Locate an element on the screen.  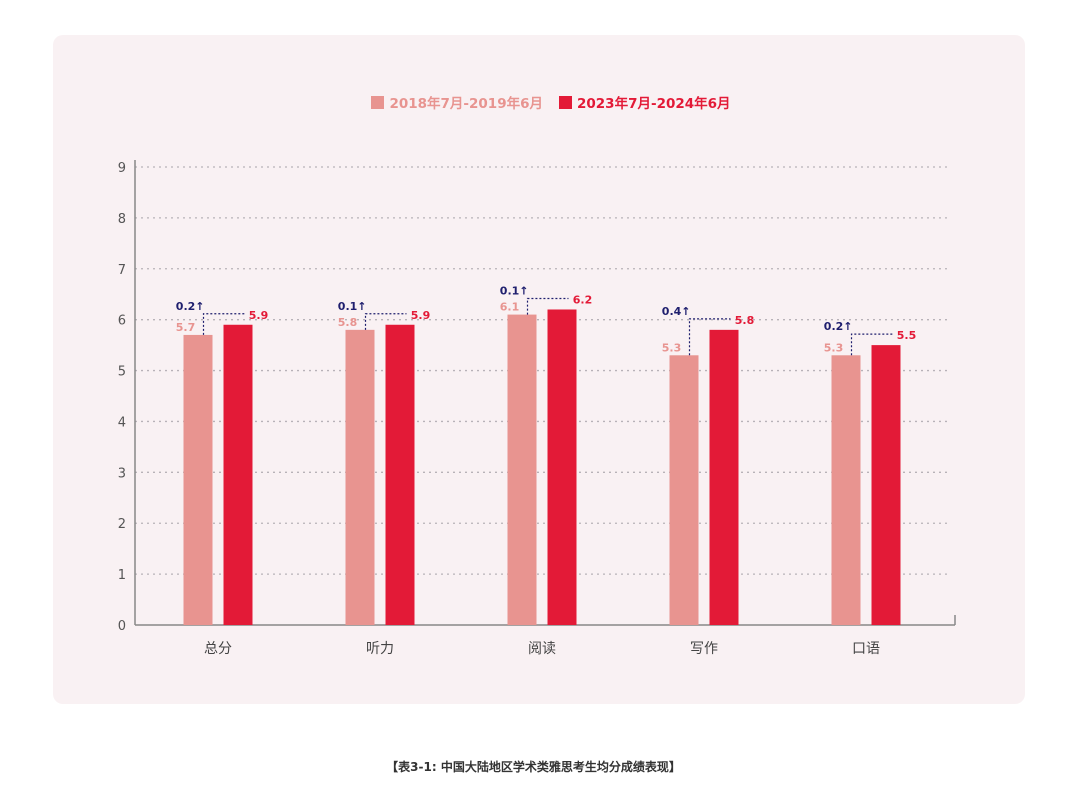
x-tick-label: 口语 is located at coordinates (866, 649).